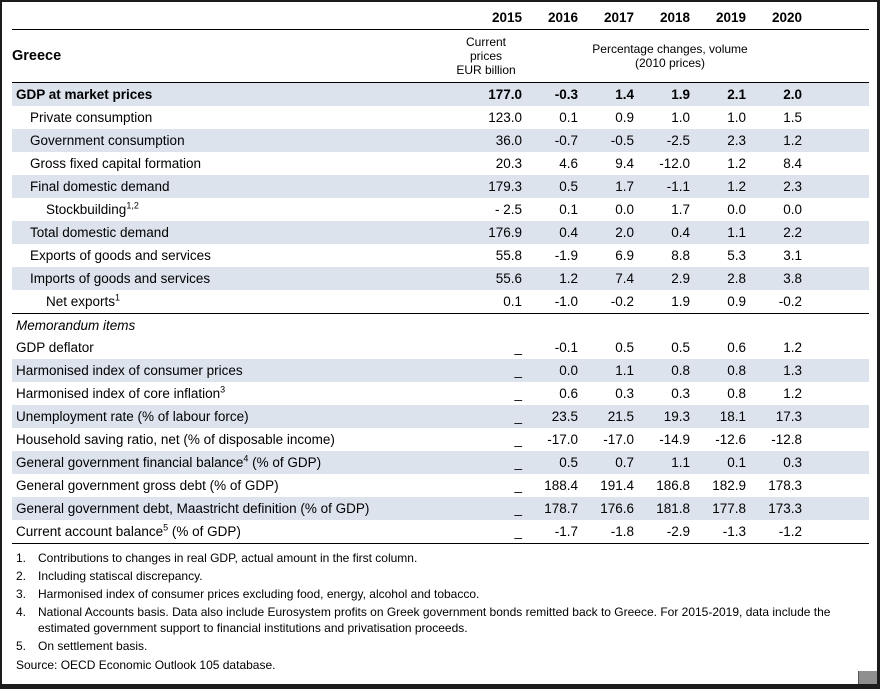  I want to click on row-label: Total domestic demand, so click(227, 232).